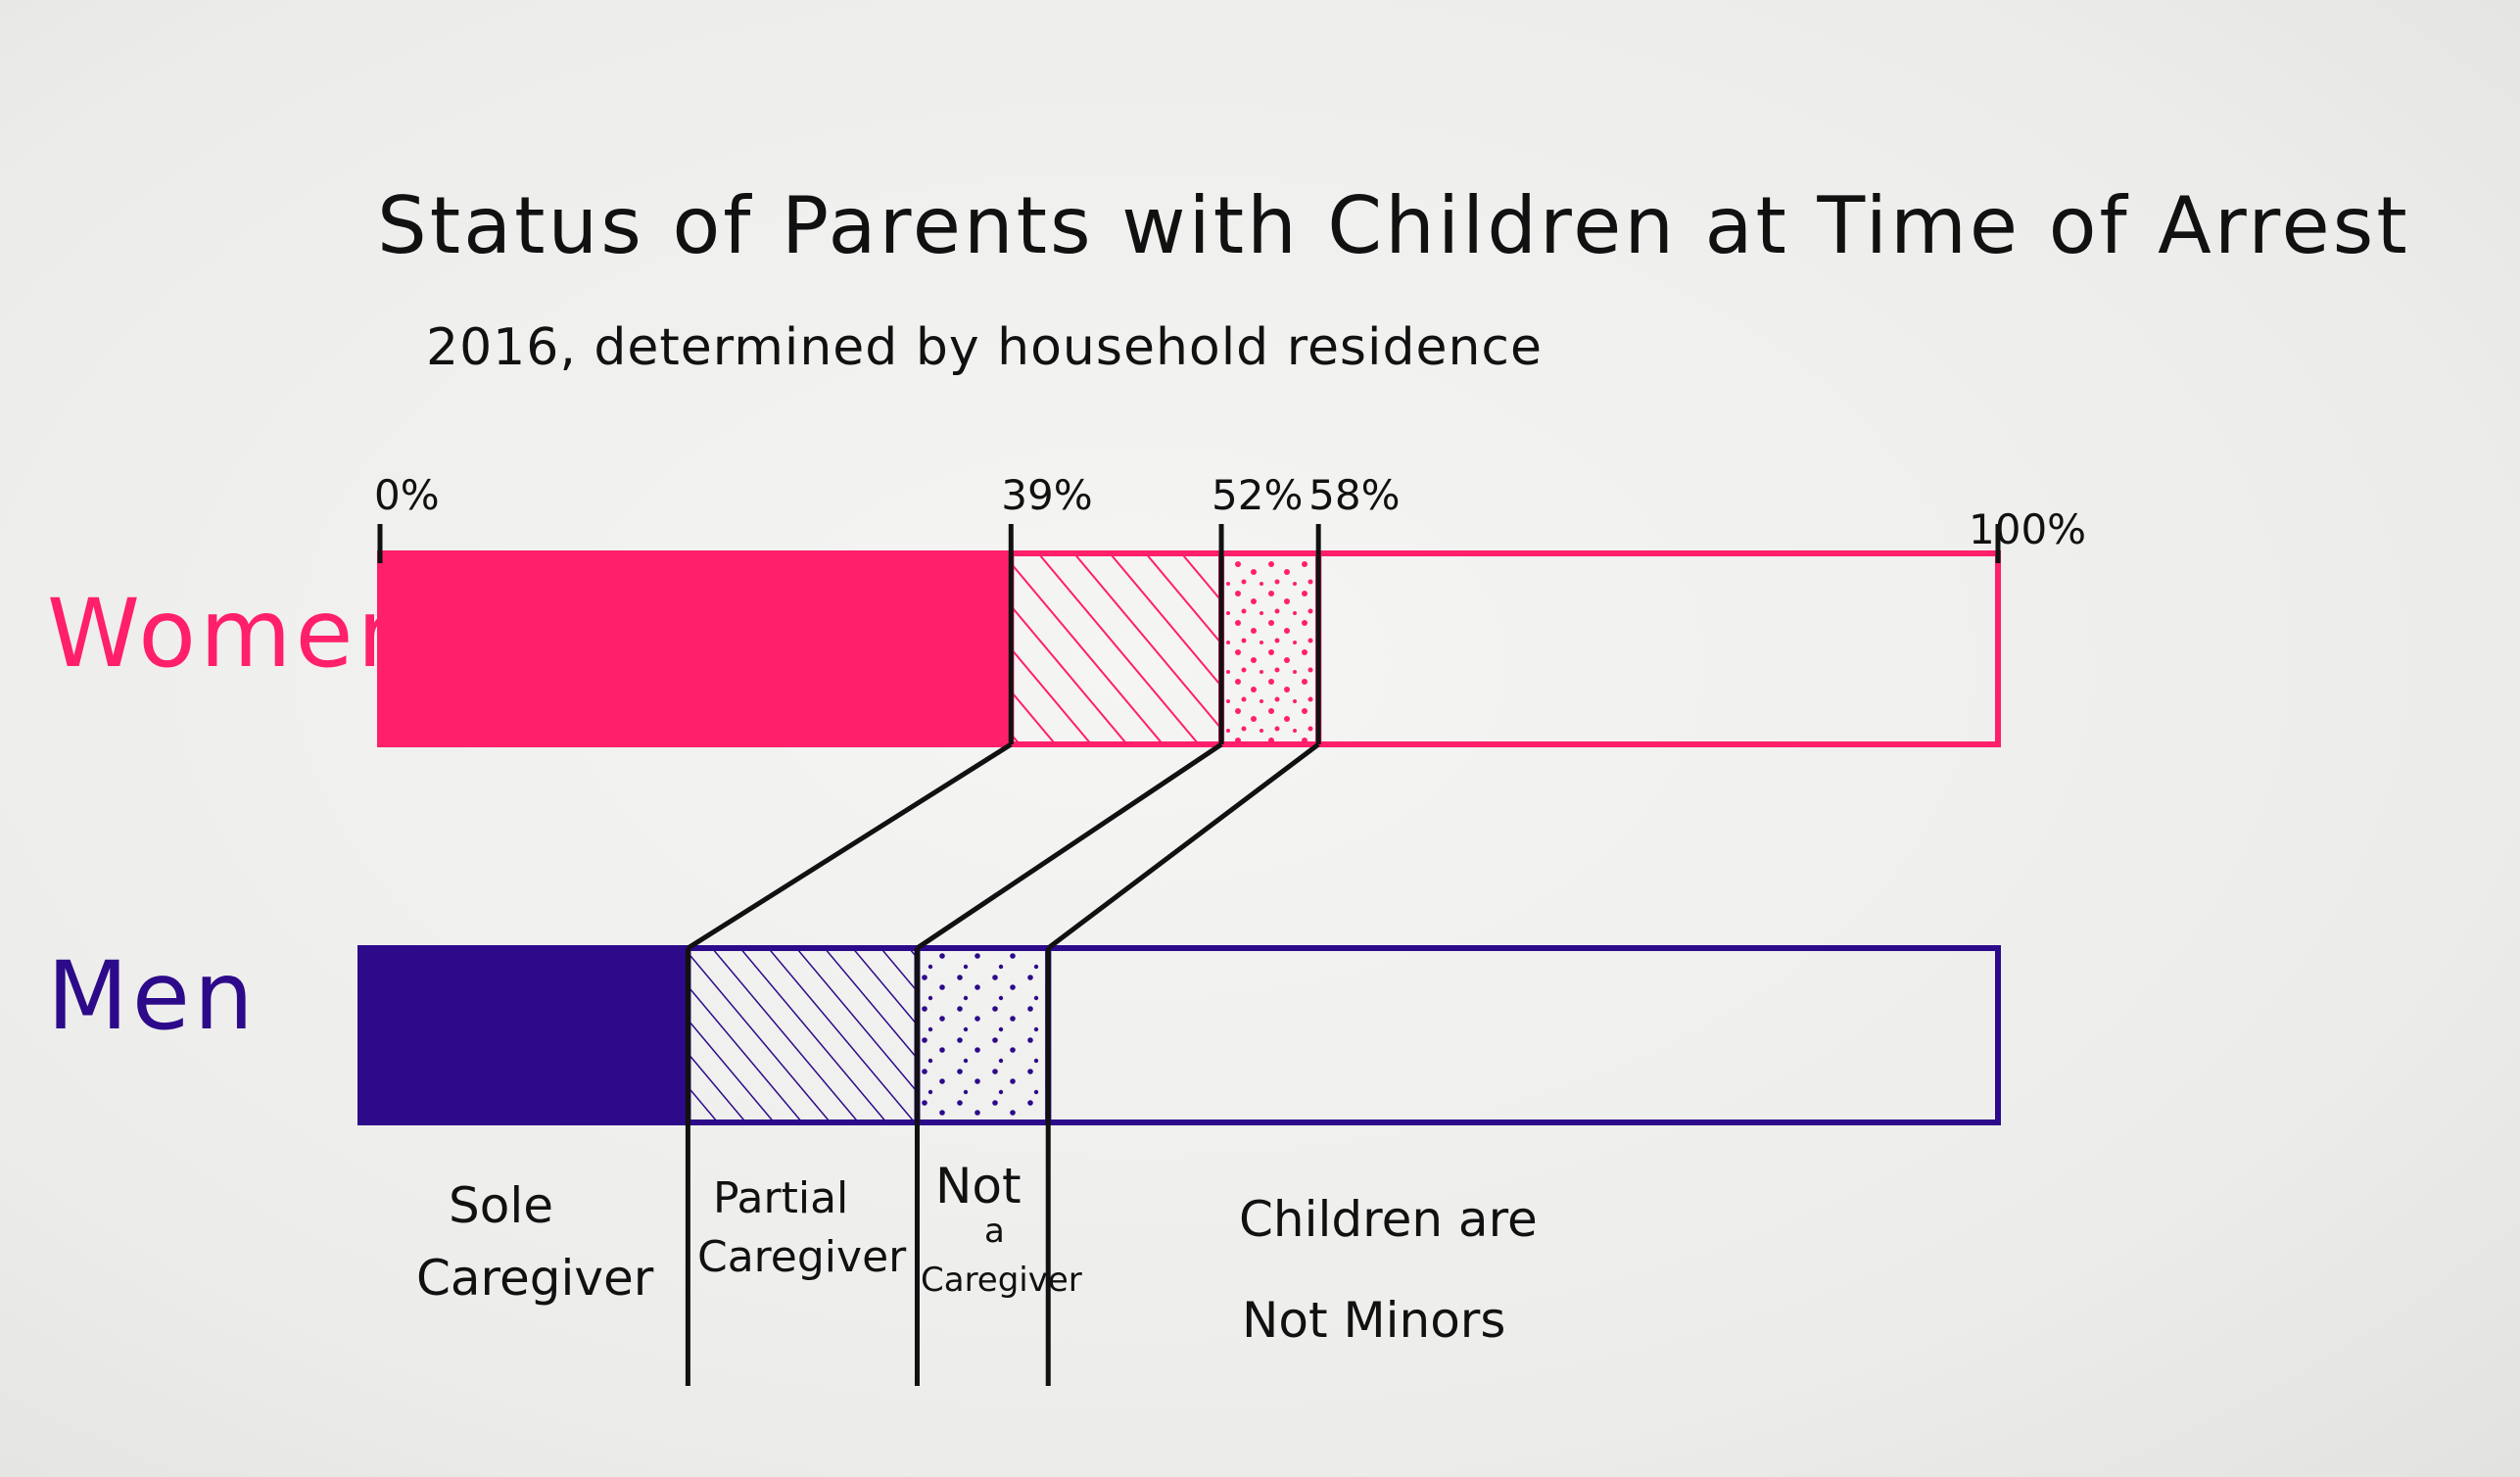  I want to click on category-label-not-line3: Caregiver, so click(1001, 1280).